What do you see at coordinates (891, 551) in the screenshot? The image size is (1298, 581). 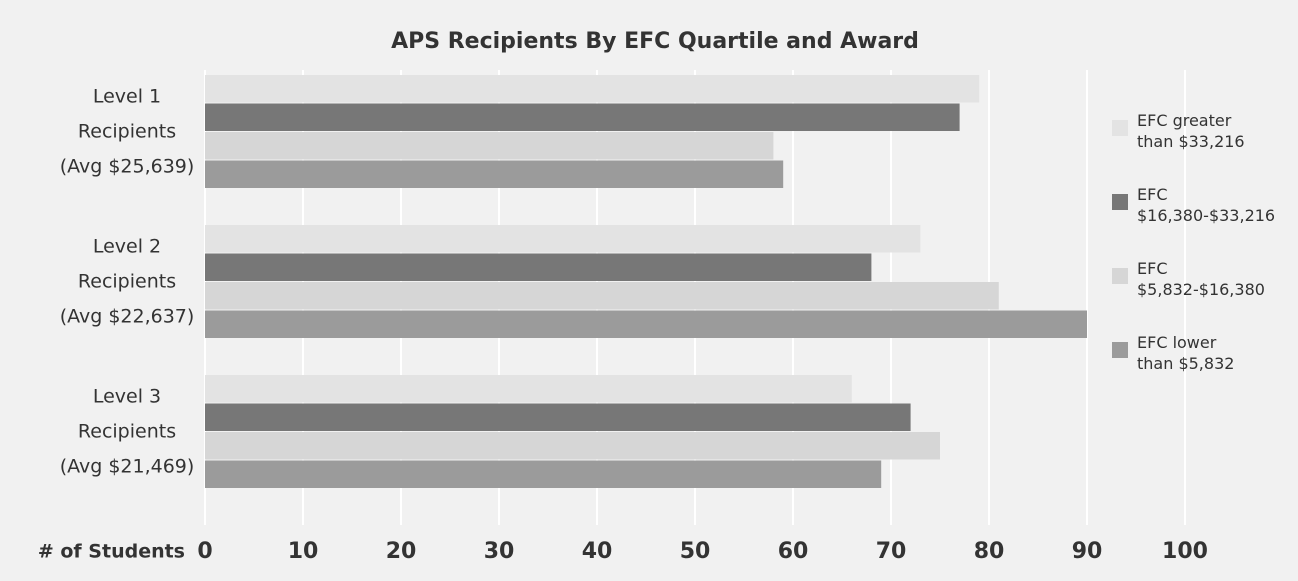 I see `x-tick-label: 70` at bounding box center [891, 551].